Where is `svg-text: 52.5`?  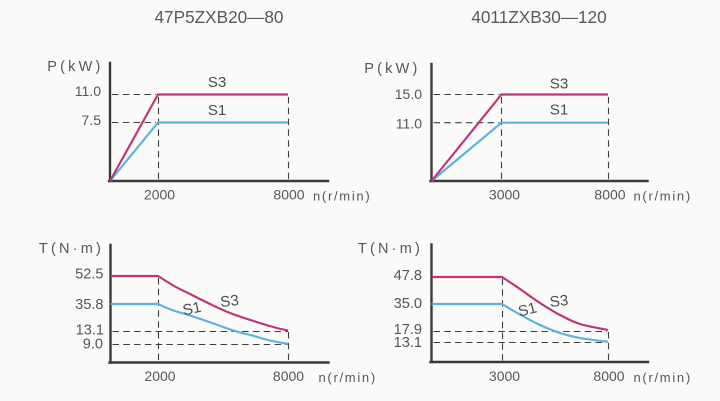 svg-text: 52.5 is located at coordinates (89, 275).